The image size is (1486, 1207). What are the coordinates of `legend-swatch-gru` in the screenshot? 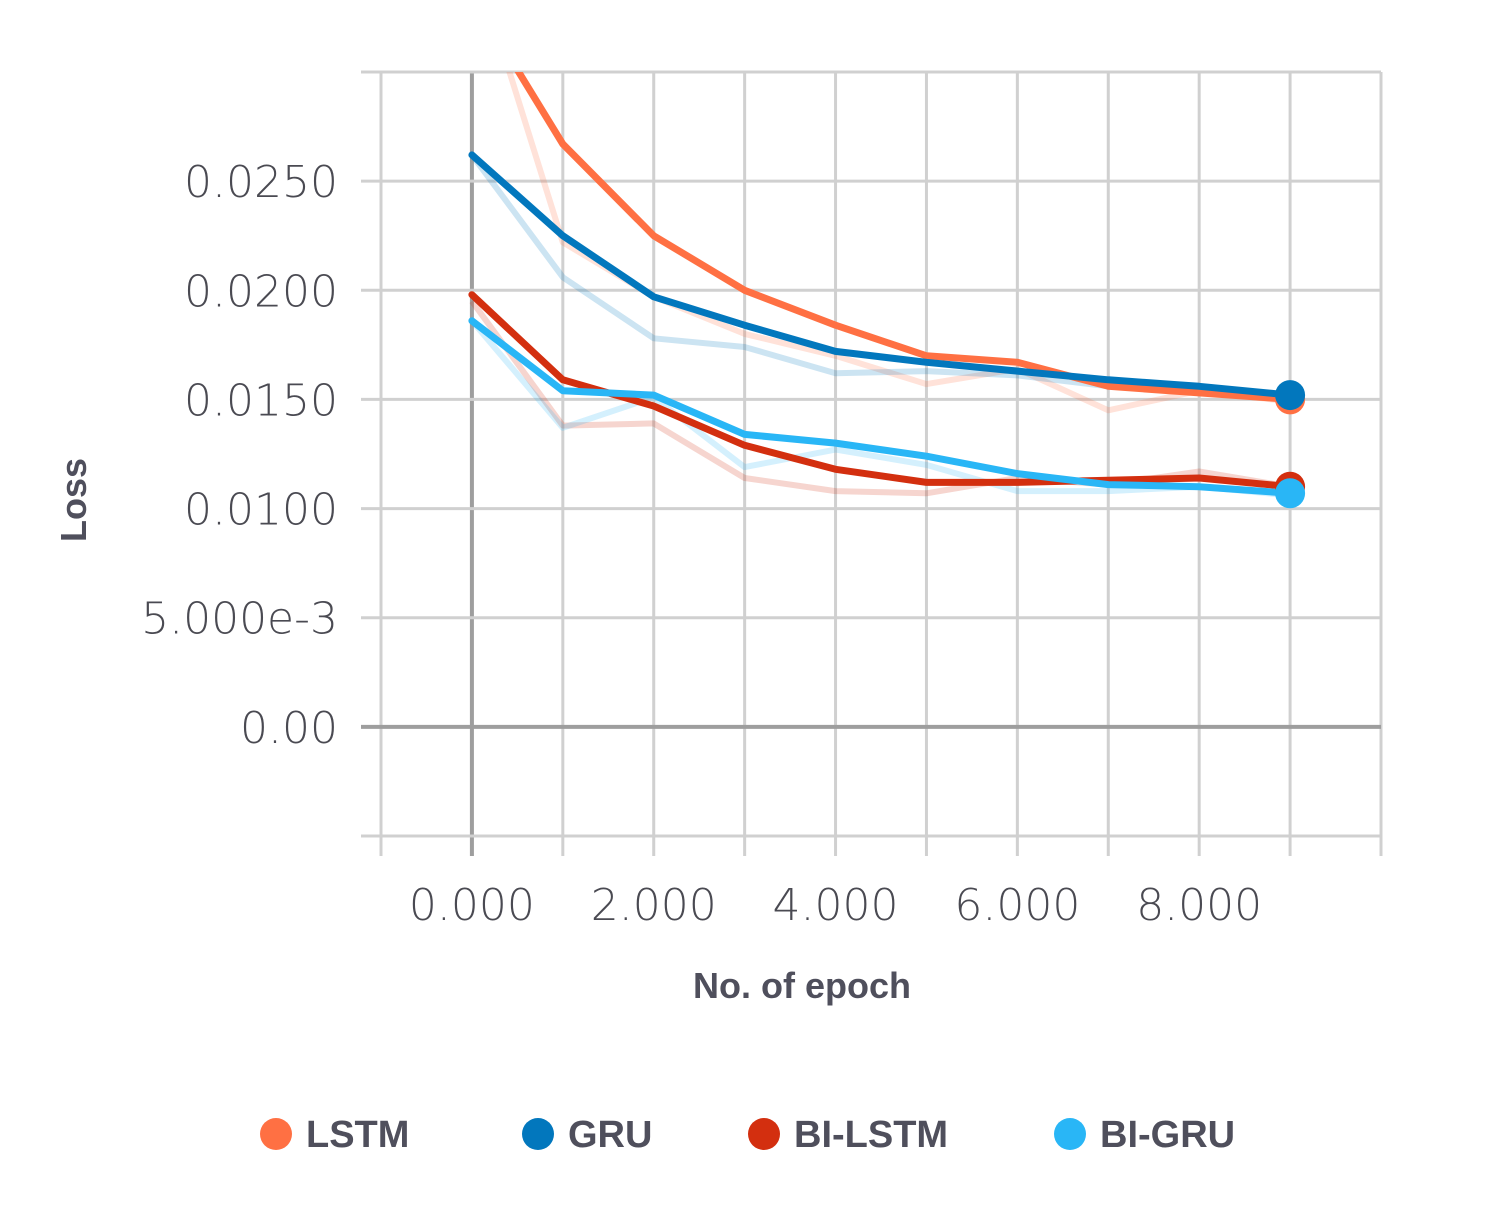 It's located at (538, 1134).